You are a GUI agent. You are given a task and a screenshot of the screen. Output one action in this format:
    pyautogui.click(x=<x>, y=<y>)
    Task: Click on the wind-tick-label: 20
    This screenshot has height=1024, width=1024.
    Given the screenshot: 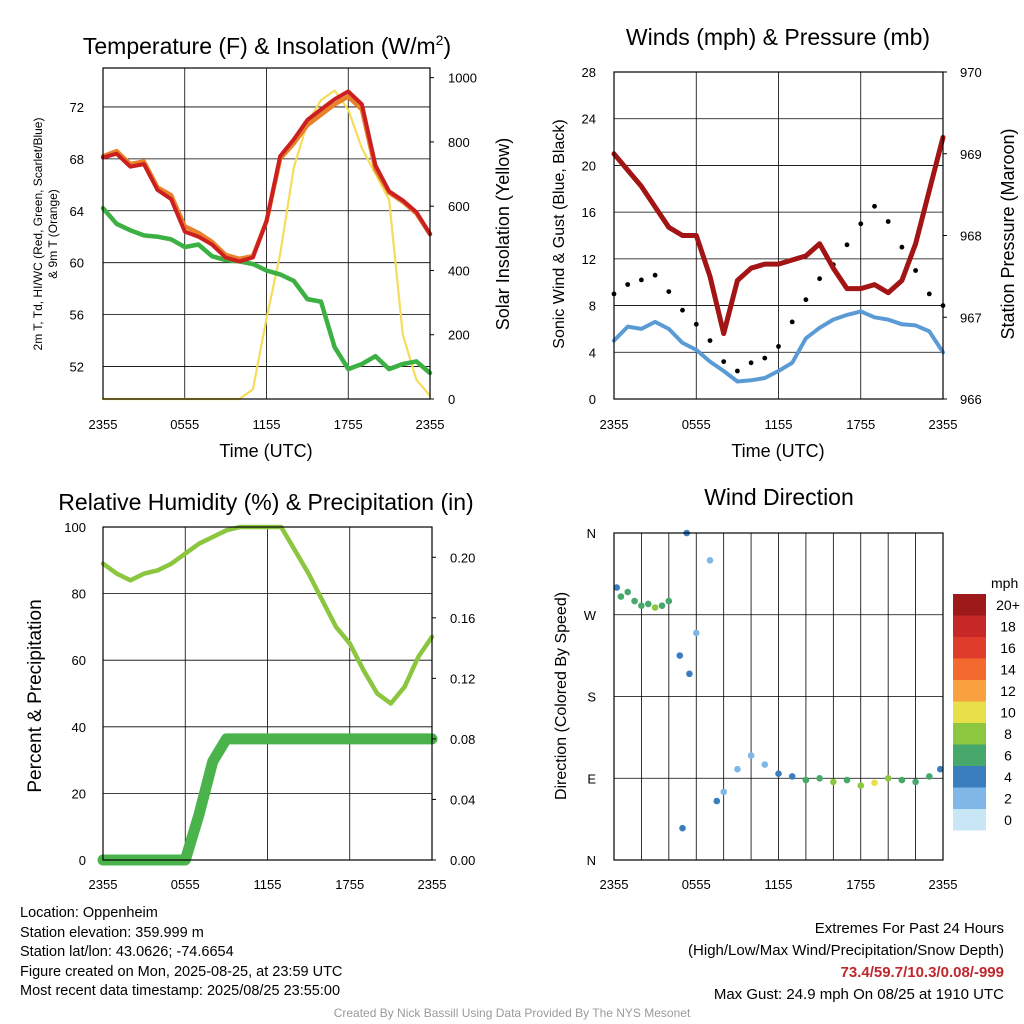 What is the action you would take?
    pyautogui.click(x=589, y=165)
    